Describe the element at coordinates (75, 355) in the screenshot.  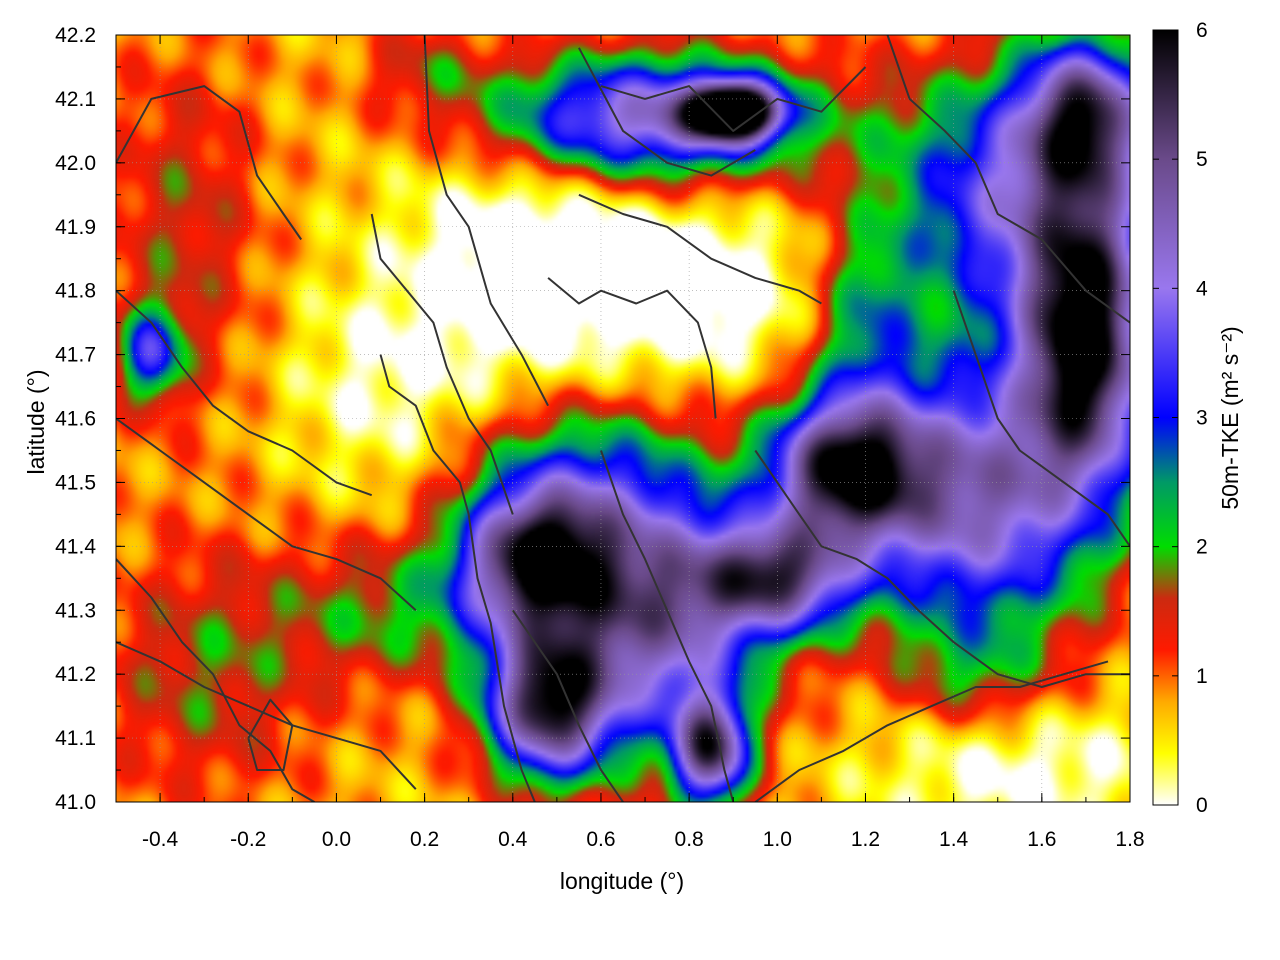
I see `y-tick-label: 41.7` at that location.